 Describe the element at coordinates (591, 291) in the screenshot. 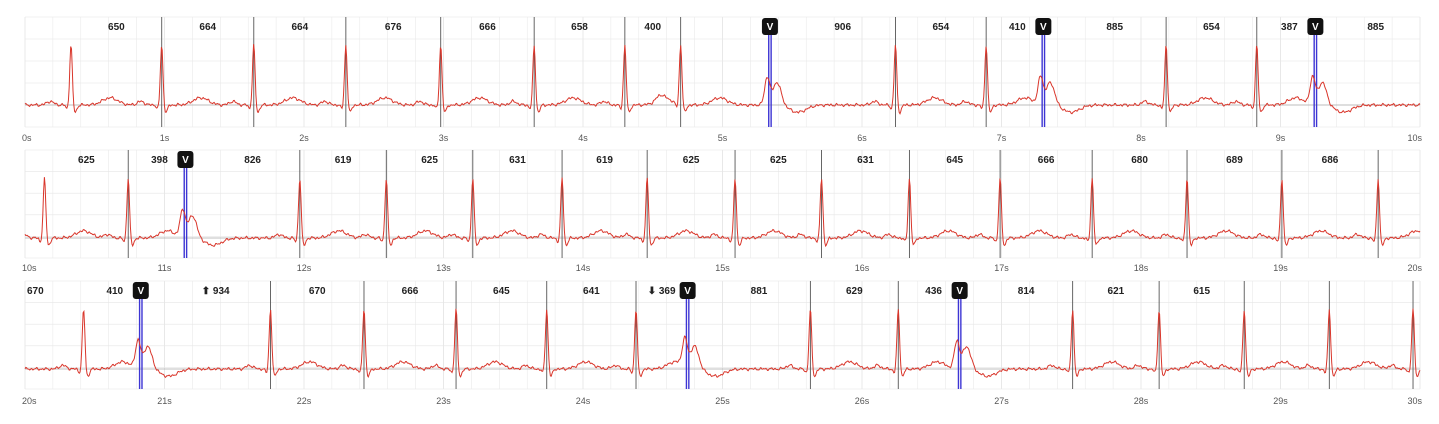

I see `rr-interval-label: 641` at that location.